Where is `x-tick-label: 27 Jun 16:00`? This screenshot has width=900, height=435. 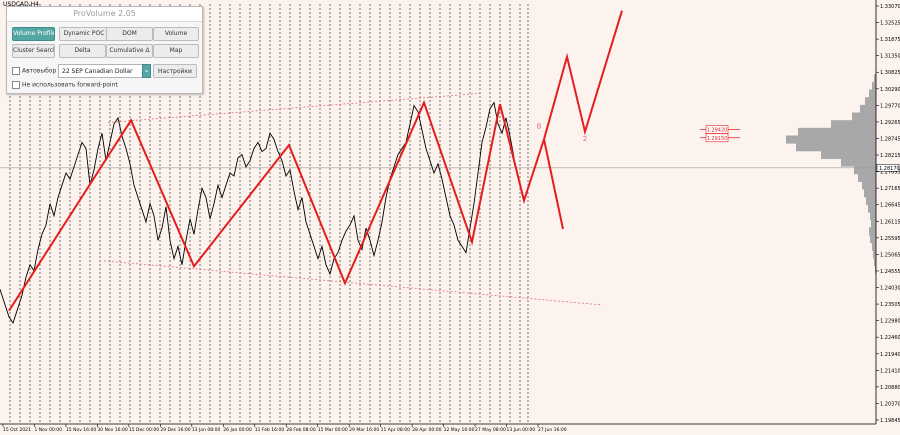
x-tick-label: 27 Jun 16:00 is located at coordinates (552, 430).